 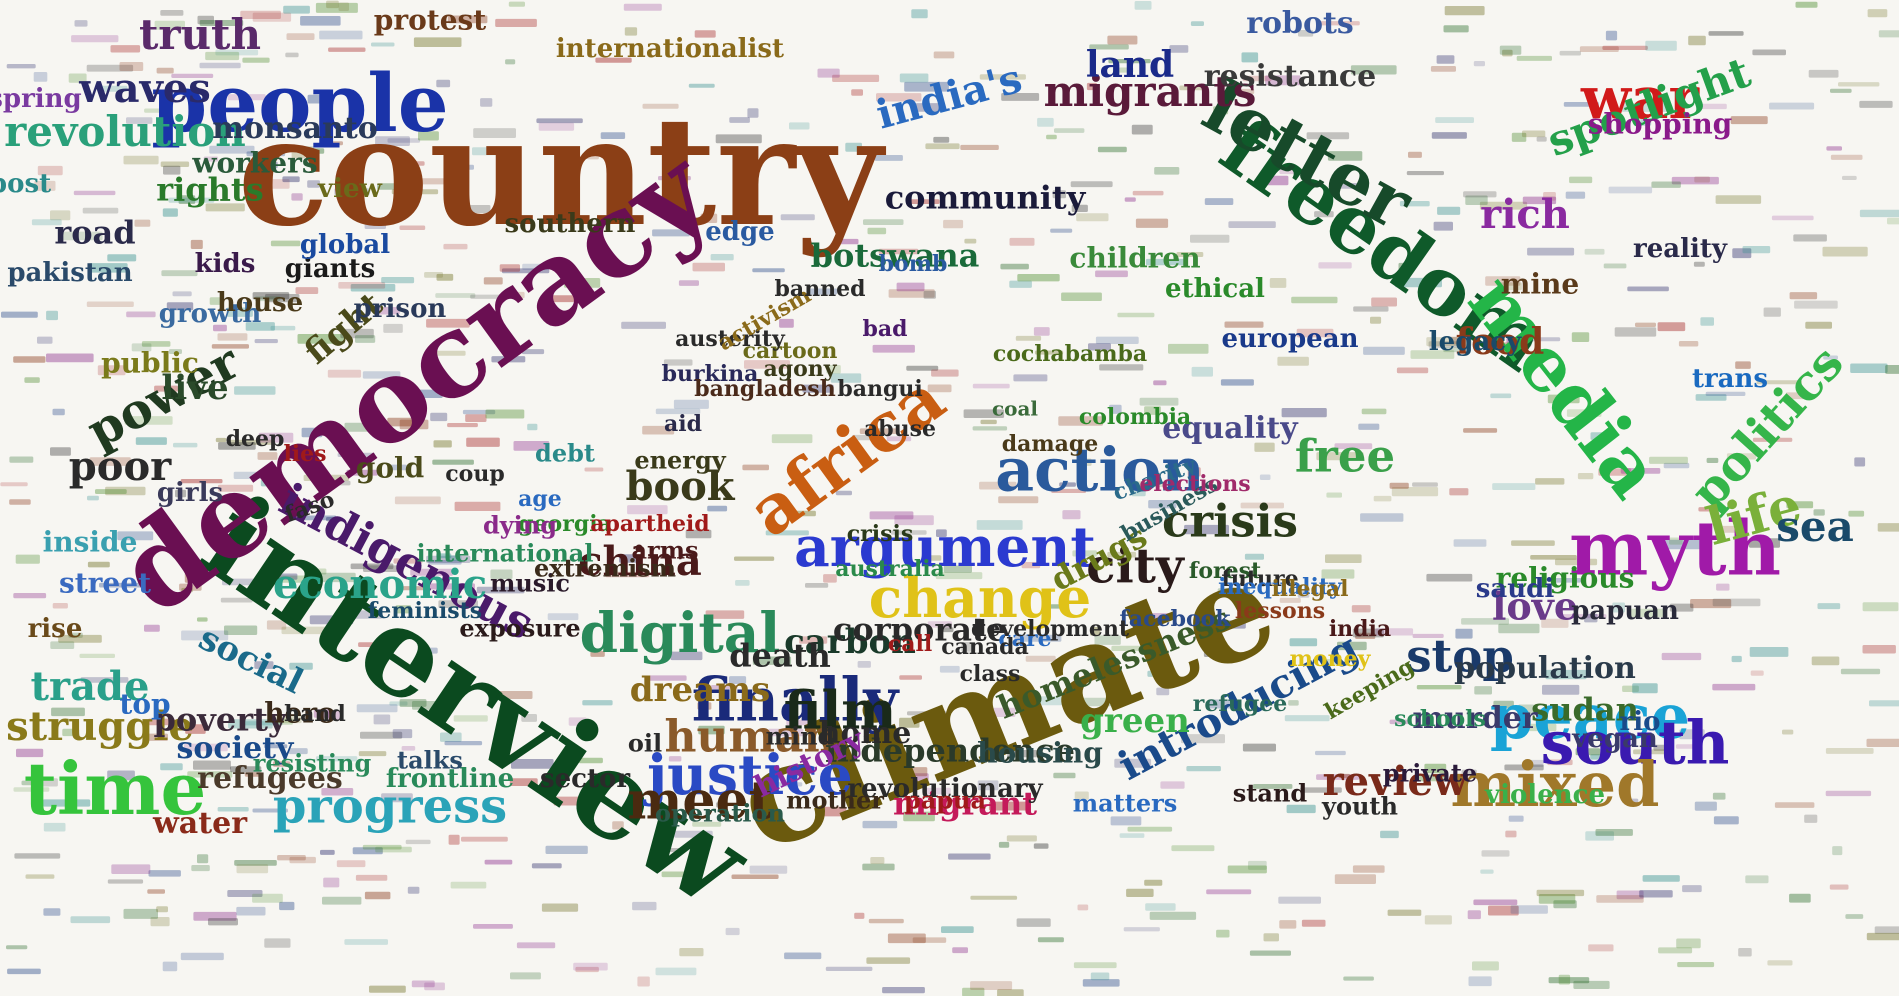 What do you see at coordinates (530, 583) in the screenshot?
I see `cloud-word: music` at bounding box center [530, 583].